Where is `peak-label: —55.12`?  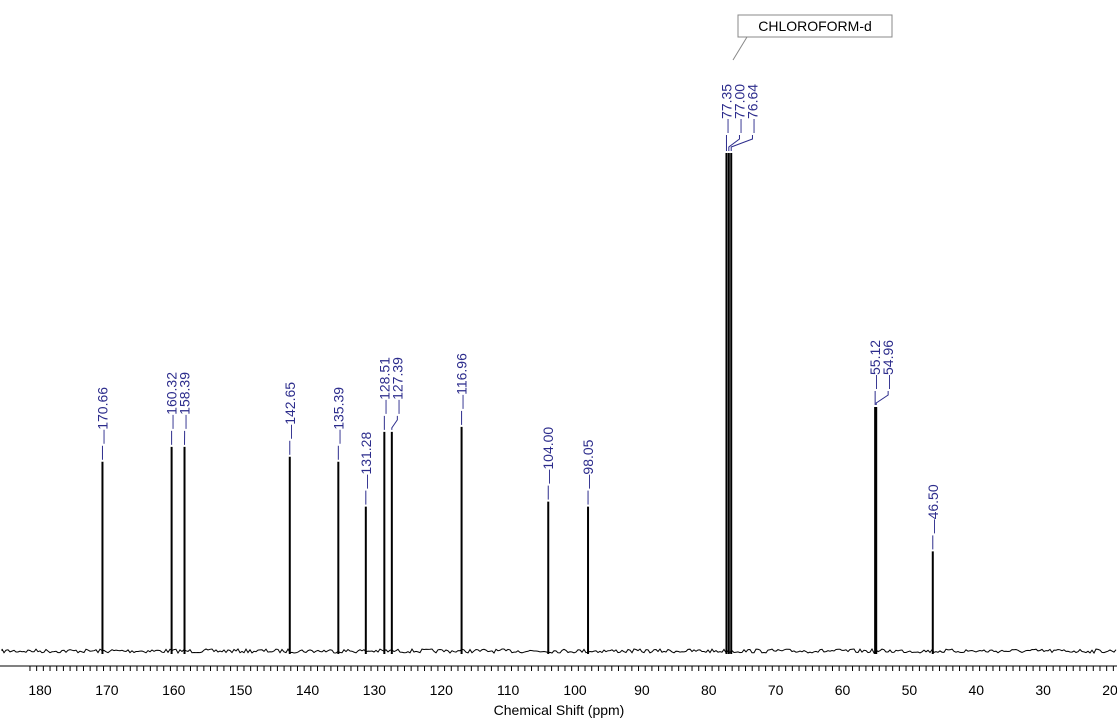
peak-label: —55.12 is located at coordinates (875, 364).